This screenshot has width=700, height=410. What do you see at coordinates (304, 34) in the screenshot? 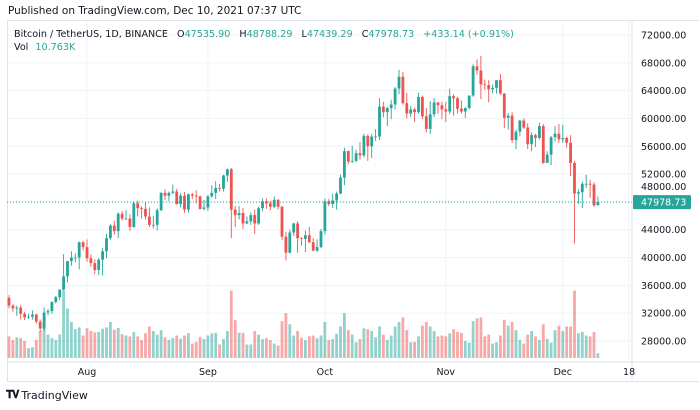
I see `low-label: L` at bounding box center [304, 34].